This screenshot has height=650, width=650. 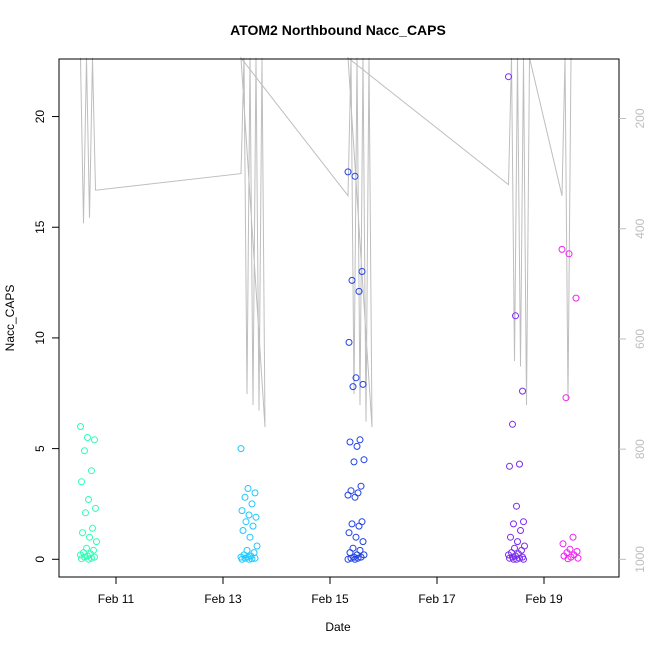 I want to click on y2-tick-label: 1000, so click(x=640, y=559).